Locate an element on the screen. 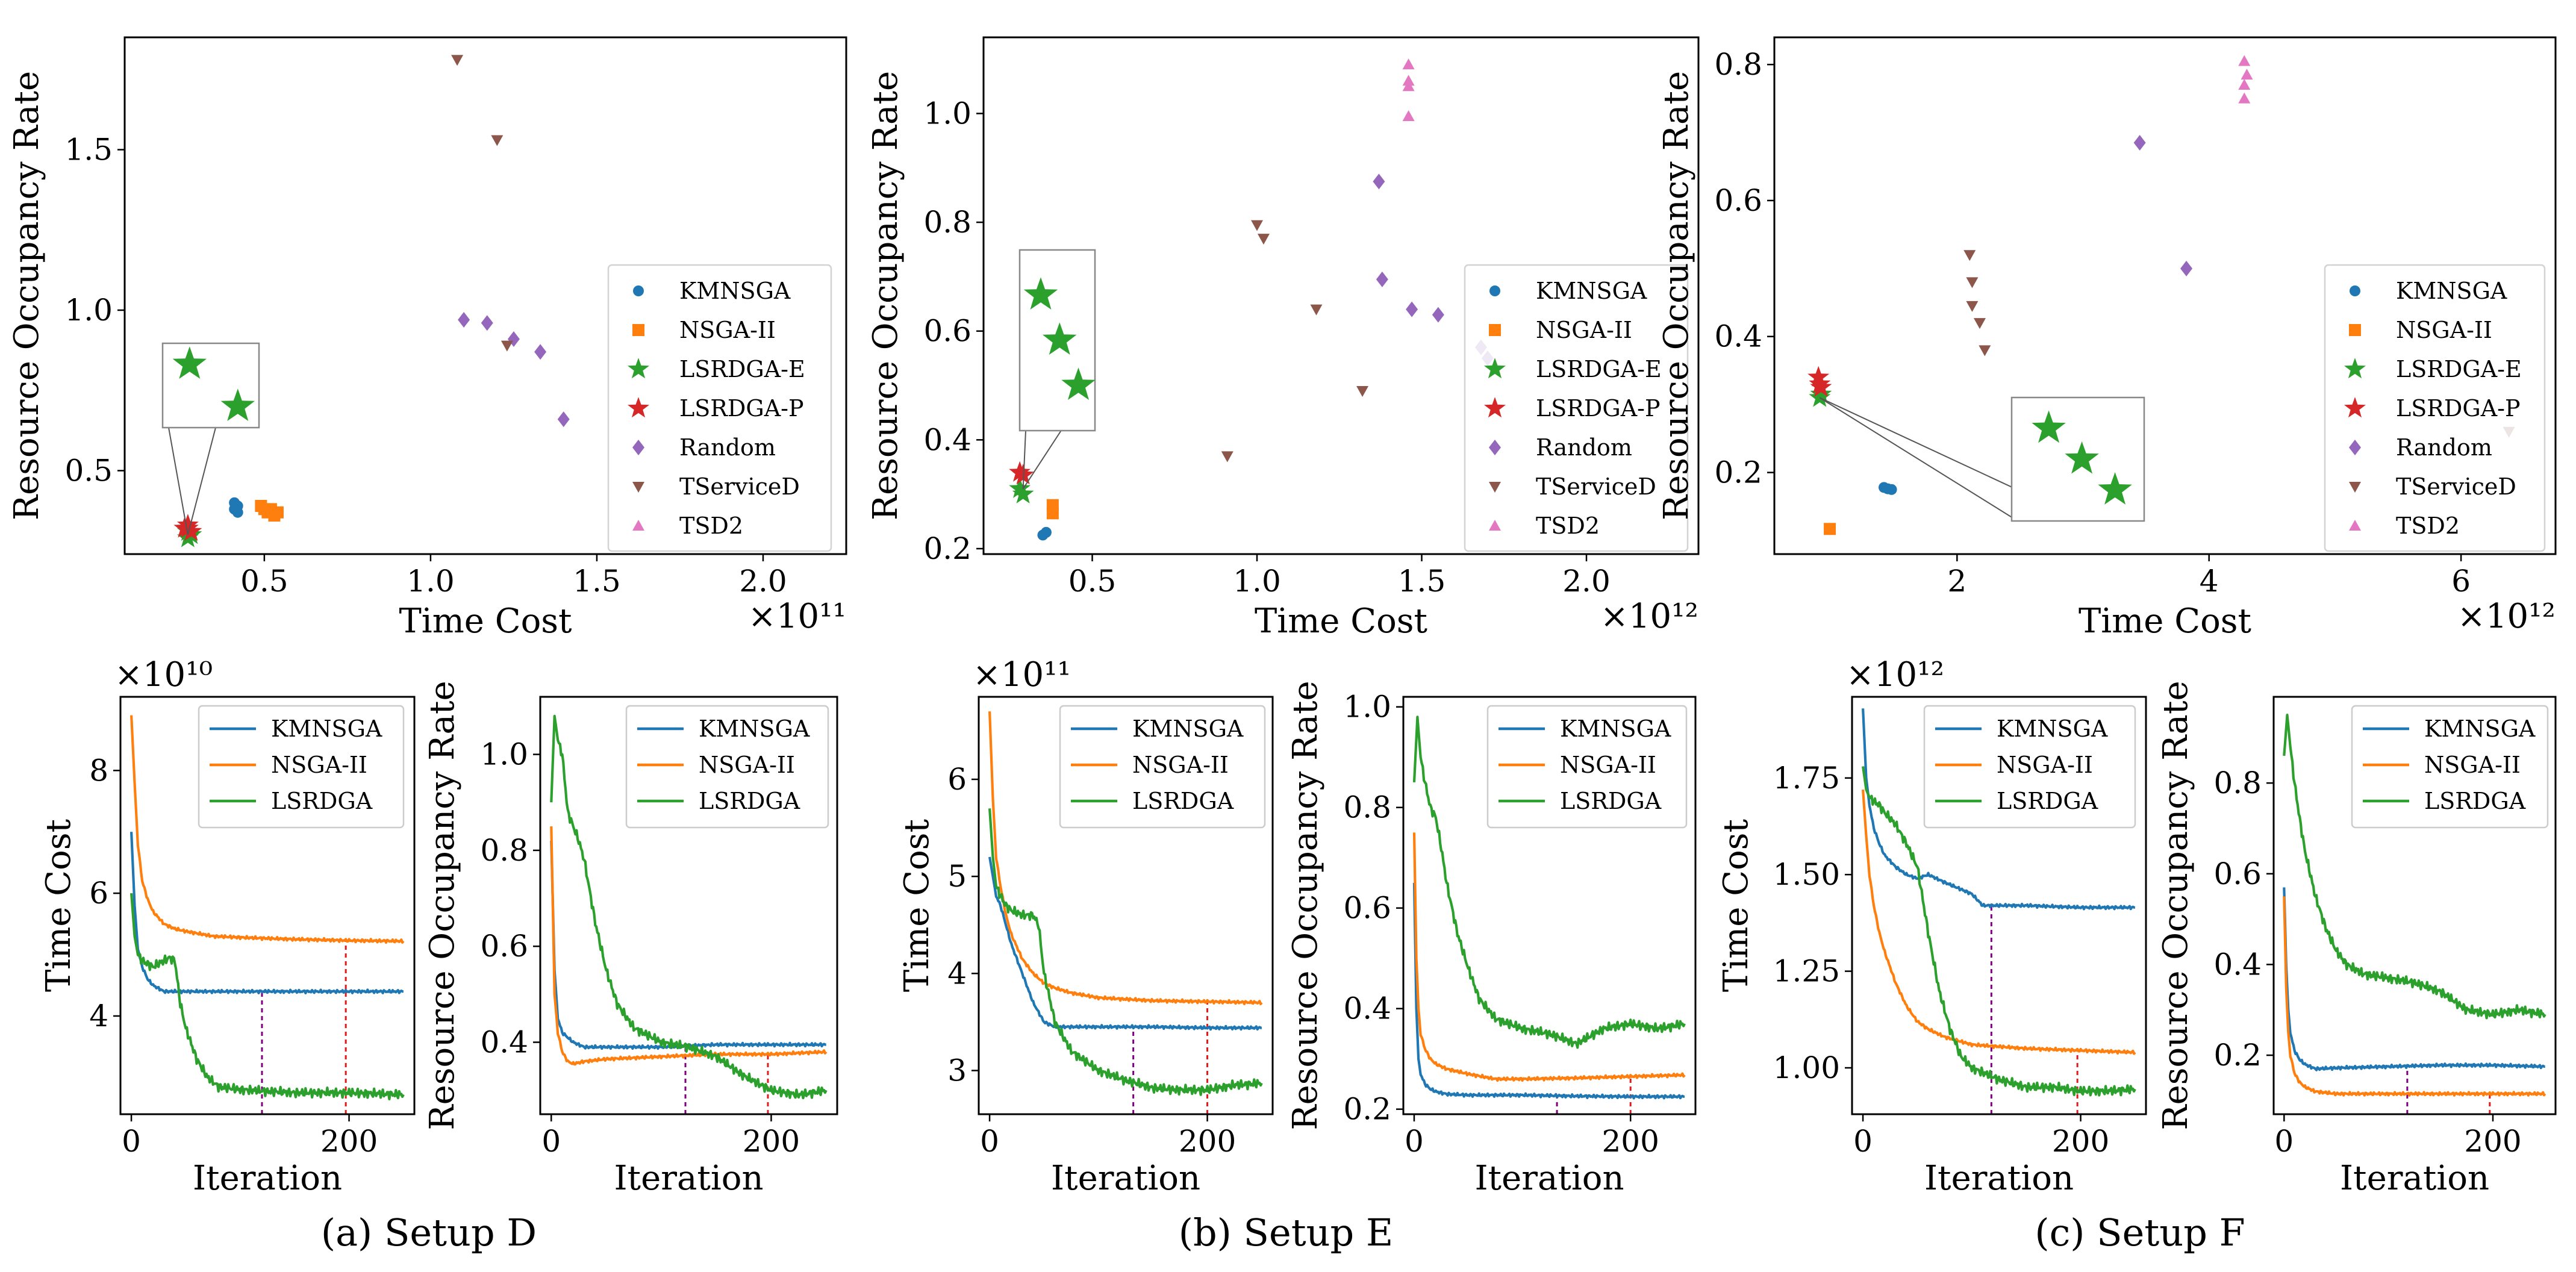  x-tick-label: 0.5 is located at coordinates (264, 581).